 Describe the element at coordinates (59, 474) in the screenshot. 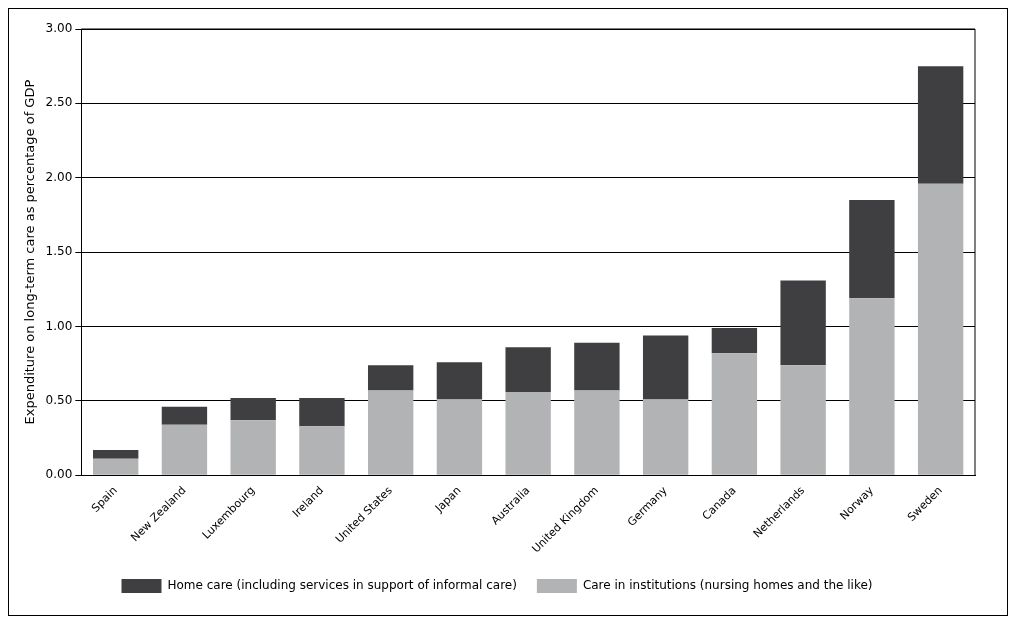

I see `y-tick-label: 0.00` at that location.